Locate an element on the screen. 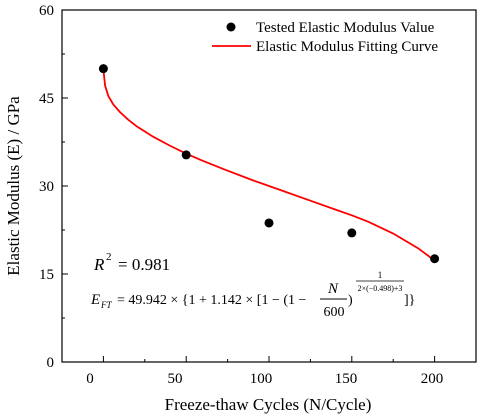  x-tick-label-2: 100 is located at coordinates (261, 379).